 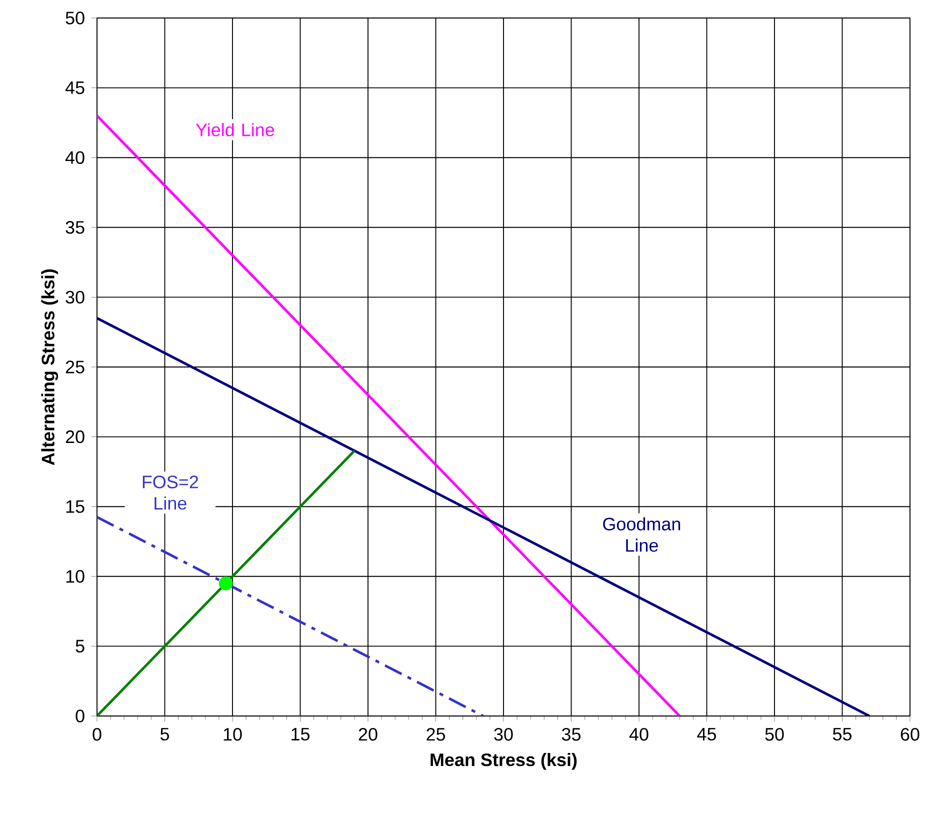 What do you see at coordinates (503, 734) in the screenshot?
I see `x-tick-label: 30` at bounding box center [503, 734].